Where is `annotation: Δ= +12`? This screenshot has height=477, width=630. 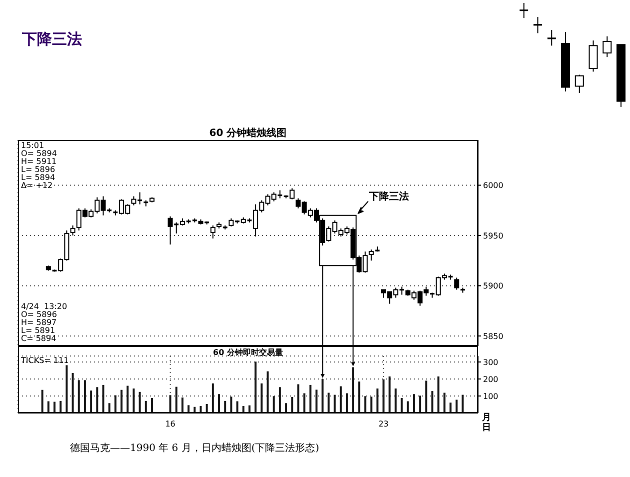 annotation: Δ= +12 is located at coordinates (37, 185).